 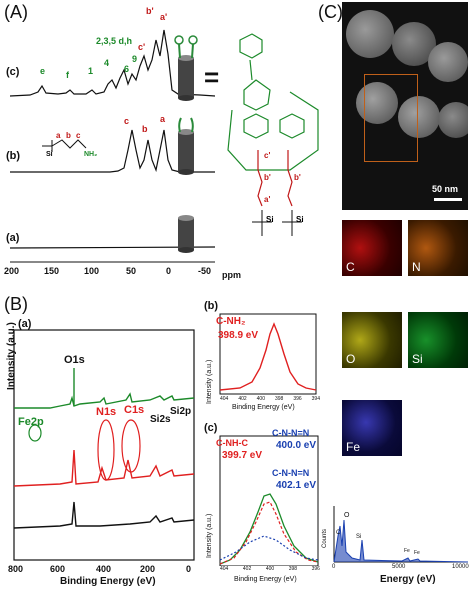 I want to click on inset-c-blue, so click(x=269, y=548).